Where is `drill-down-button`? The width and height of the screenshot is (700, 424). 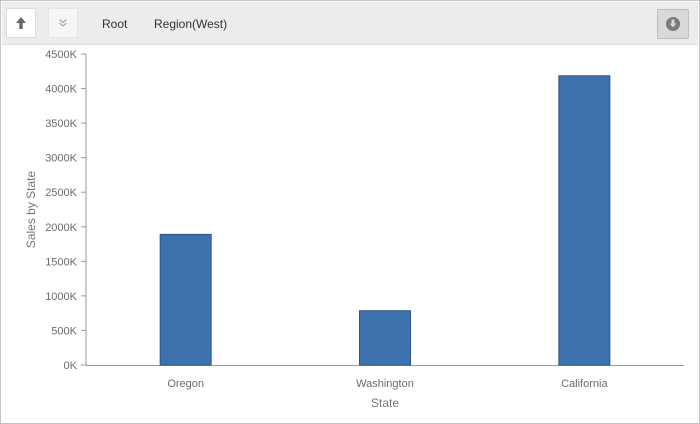
drill-down-button is located at coordinates (63, 23).